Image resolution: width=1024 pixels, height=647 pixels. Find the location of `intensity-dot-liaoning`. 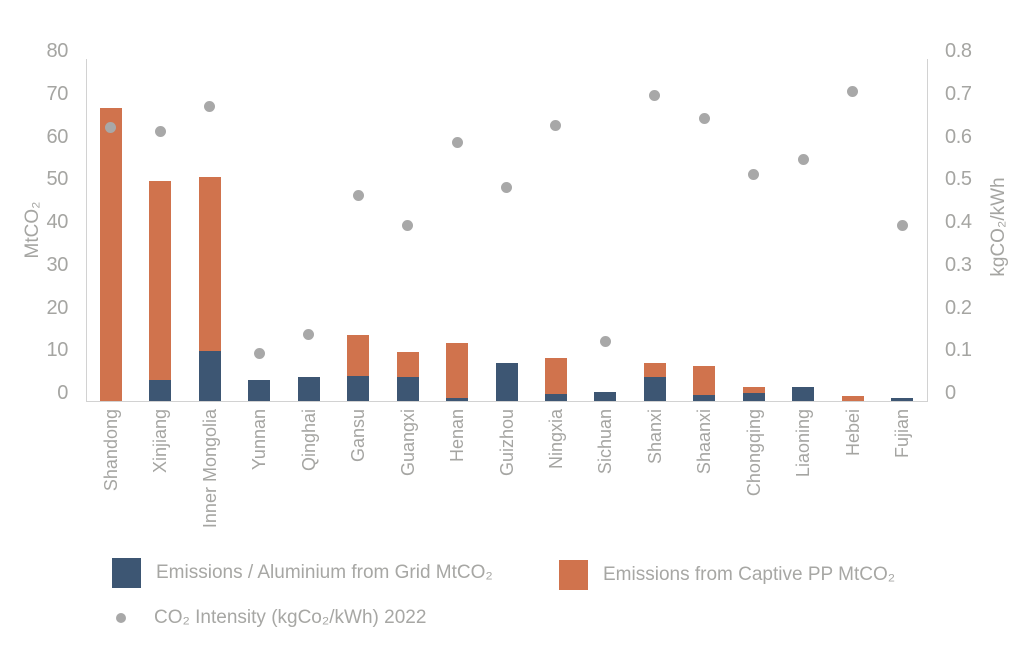

intensity-dot-liaoning is located at coordinates (803, 159).